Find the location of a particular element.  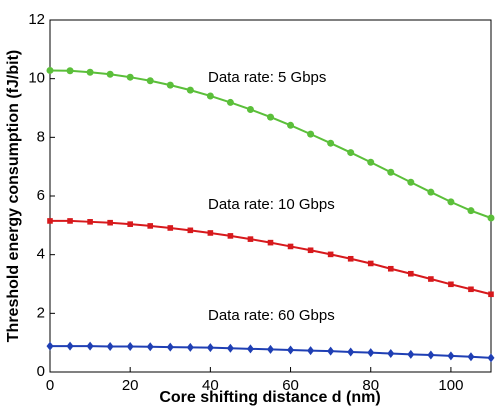

x-tick-label: 100 is located at coordinates (450, 385).